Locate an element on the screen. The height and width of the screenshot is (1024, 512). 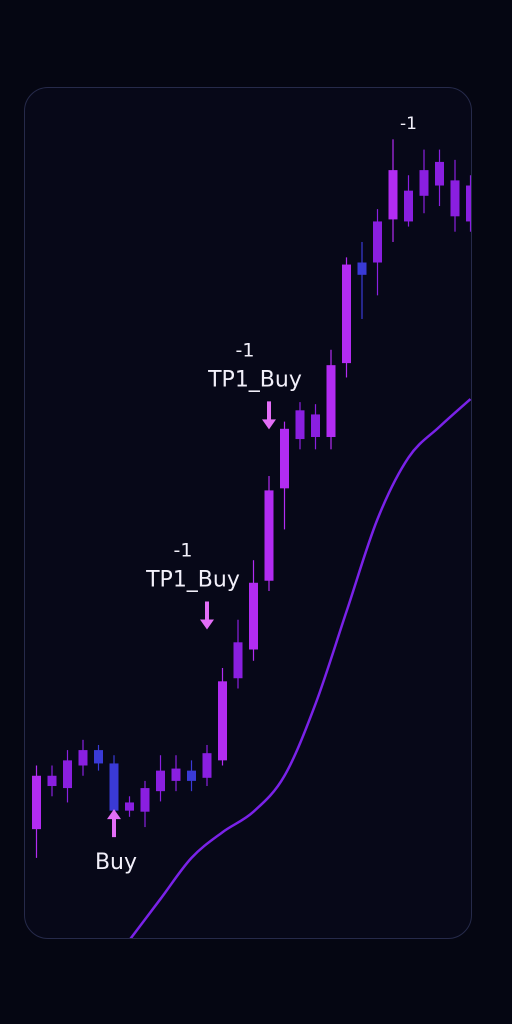
annotation-tp1-first: TP1_Buy -1 is located at coordinates (192, 585).